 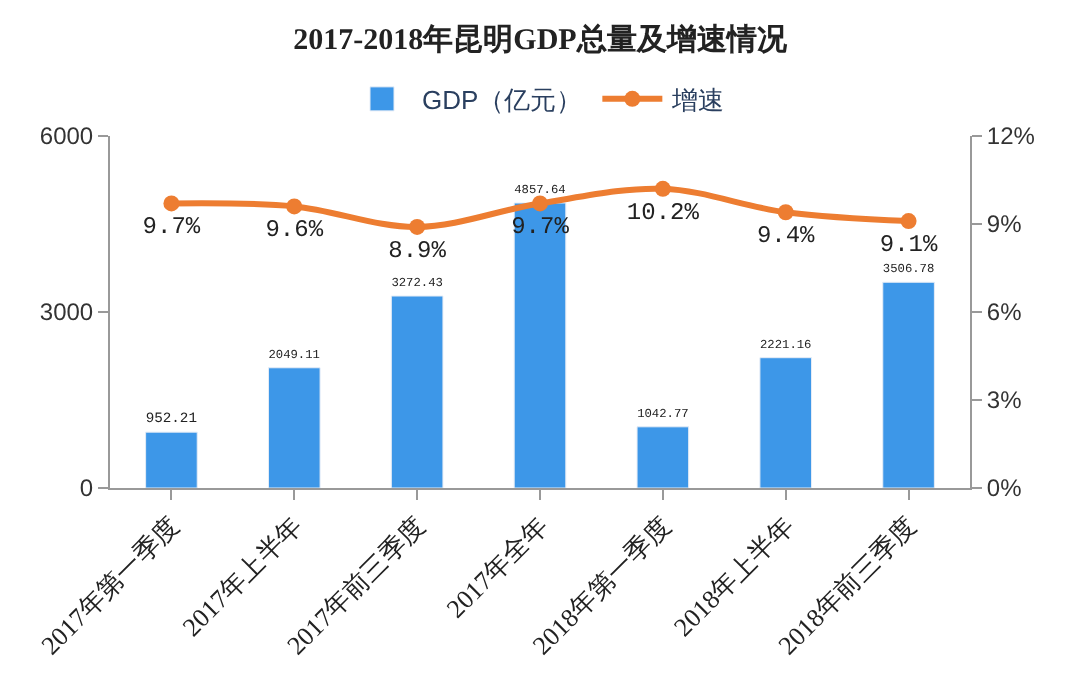 I want to click on legend-label: GDP（亿元）, so click(x=502, y=100).